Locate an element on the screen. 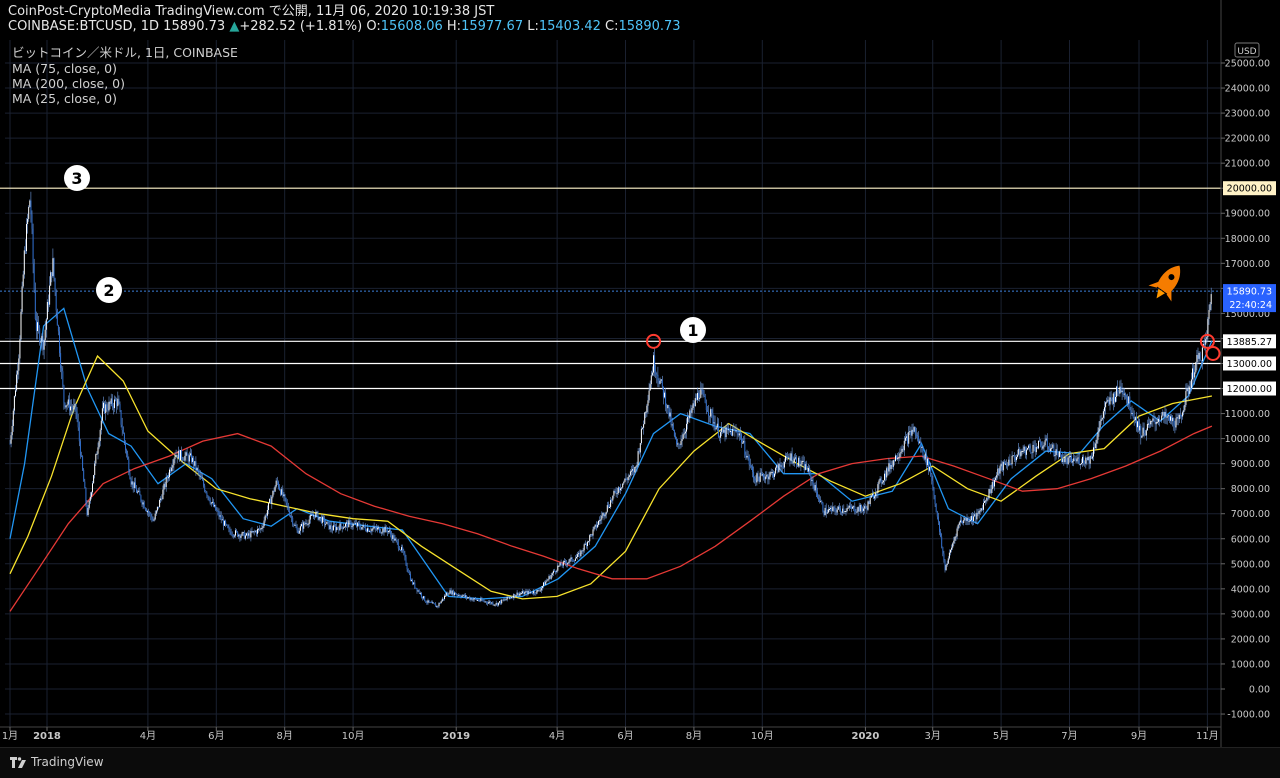  chart-title: ビットコイン／米ドル, 1日, COINBASE is located at coordinates (125, 52).